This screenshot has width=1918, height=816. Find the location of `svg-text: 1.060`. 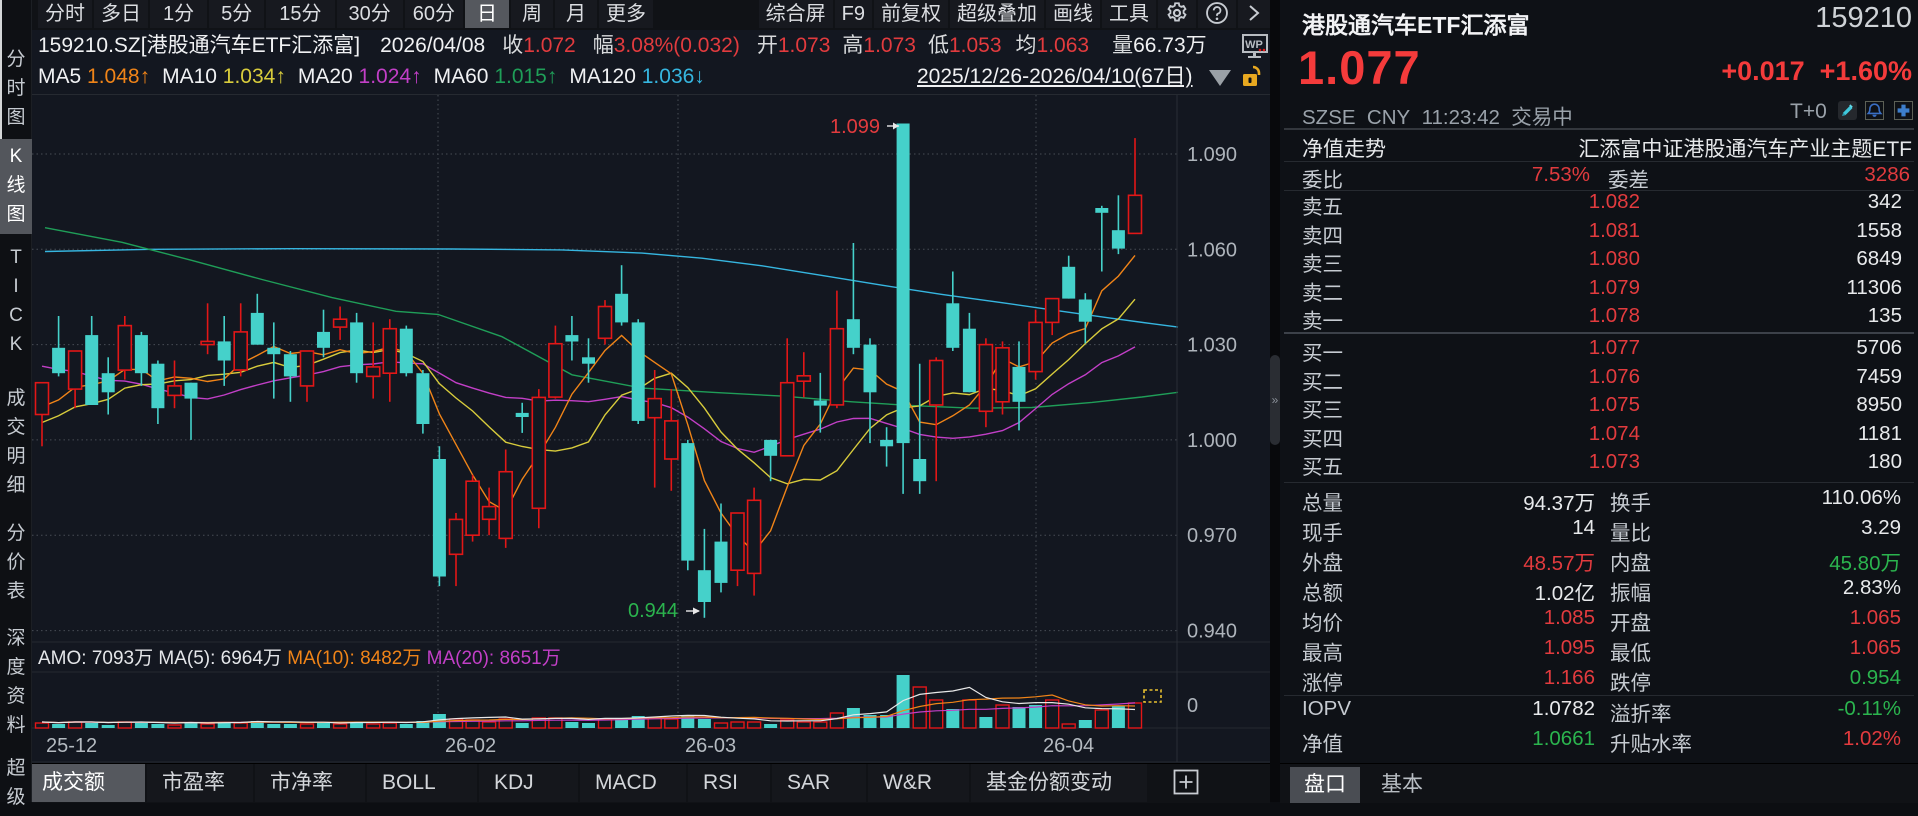

svg-text: 1.060 is located at coordinates (1212, 250).